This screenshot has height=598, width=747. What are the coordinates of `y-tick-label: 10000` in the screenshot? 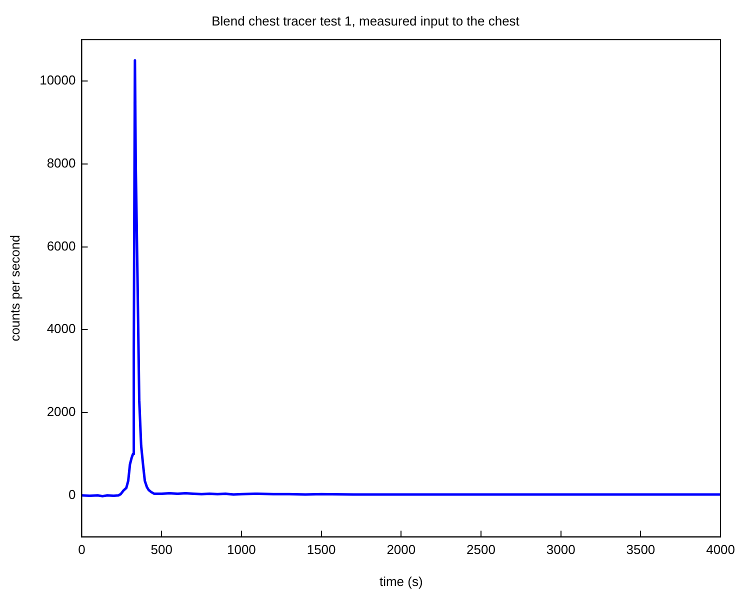 It's located at (58, 80).